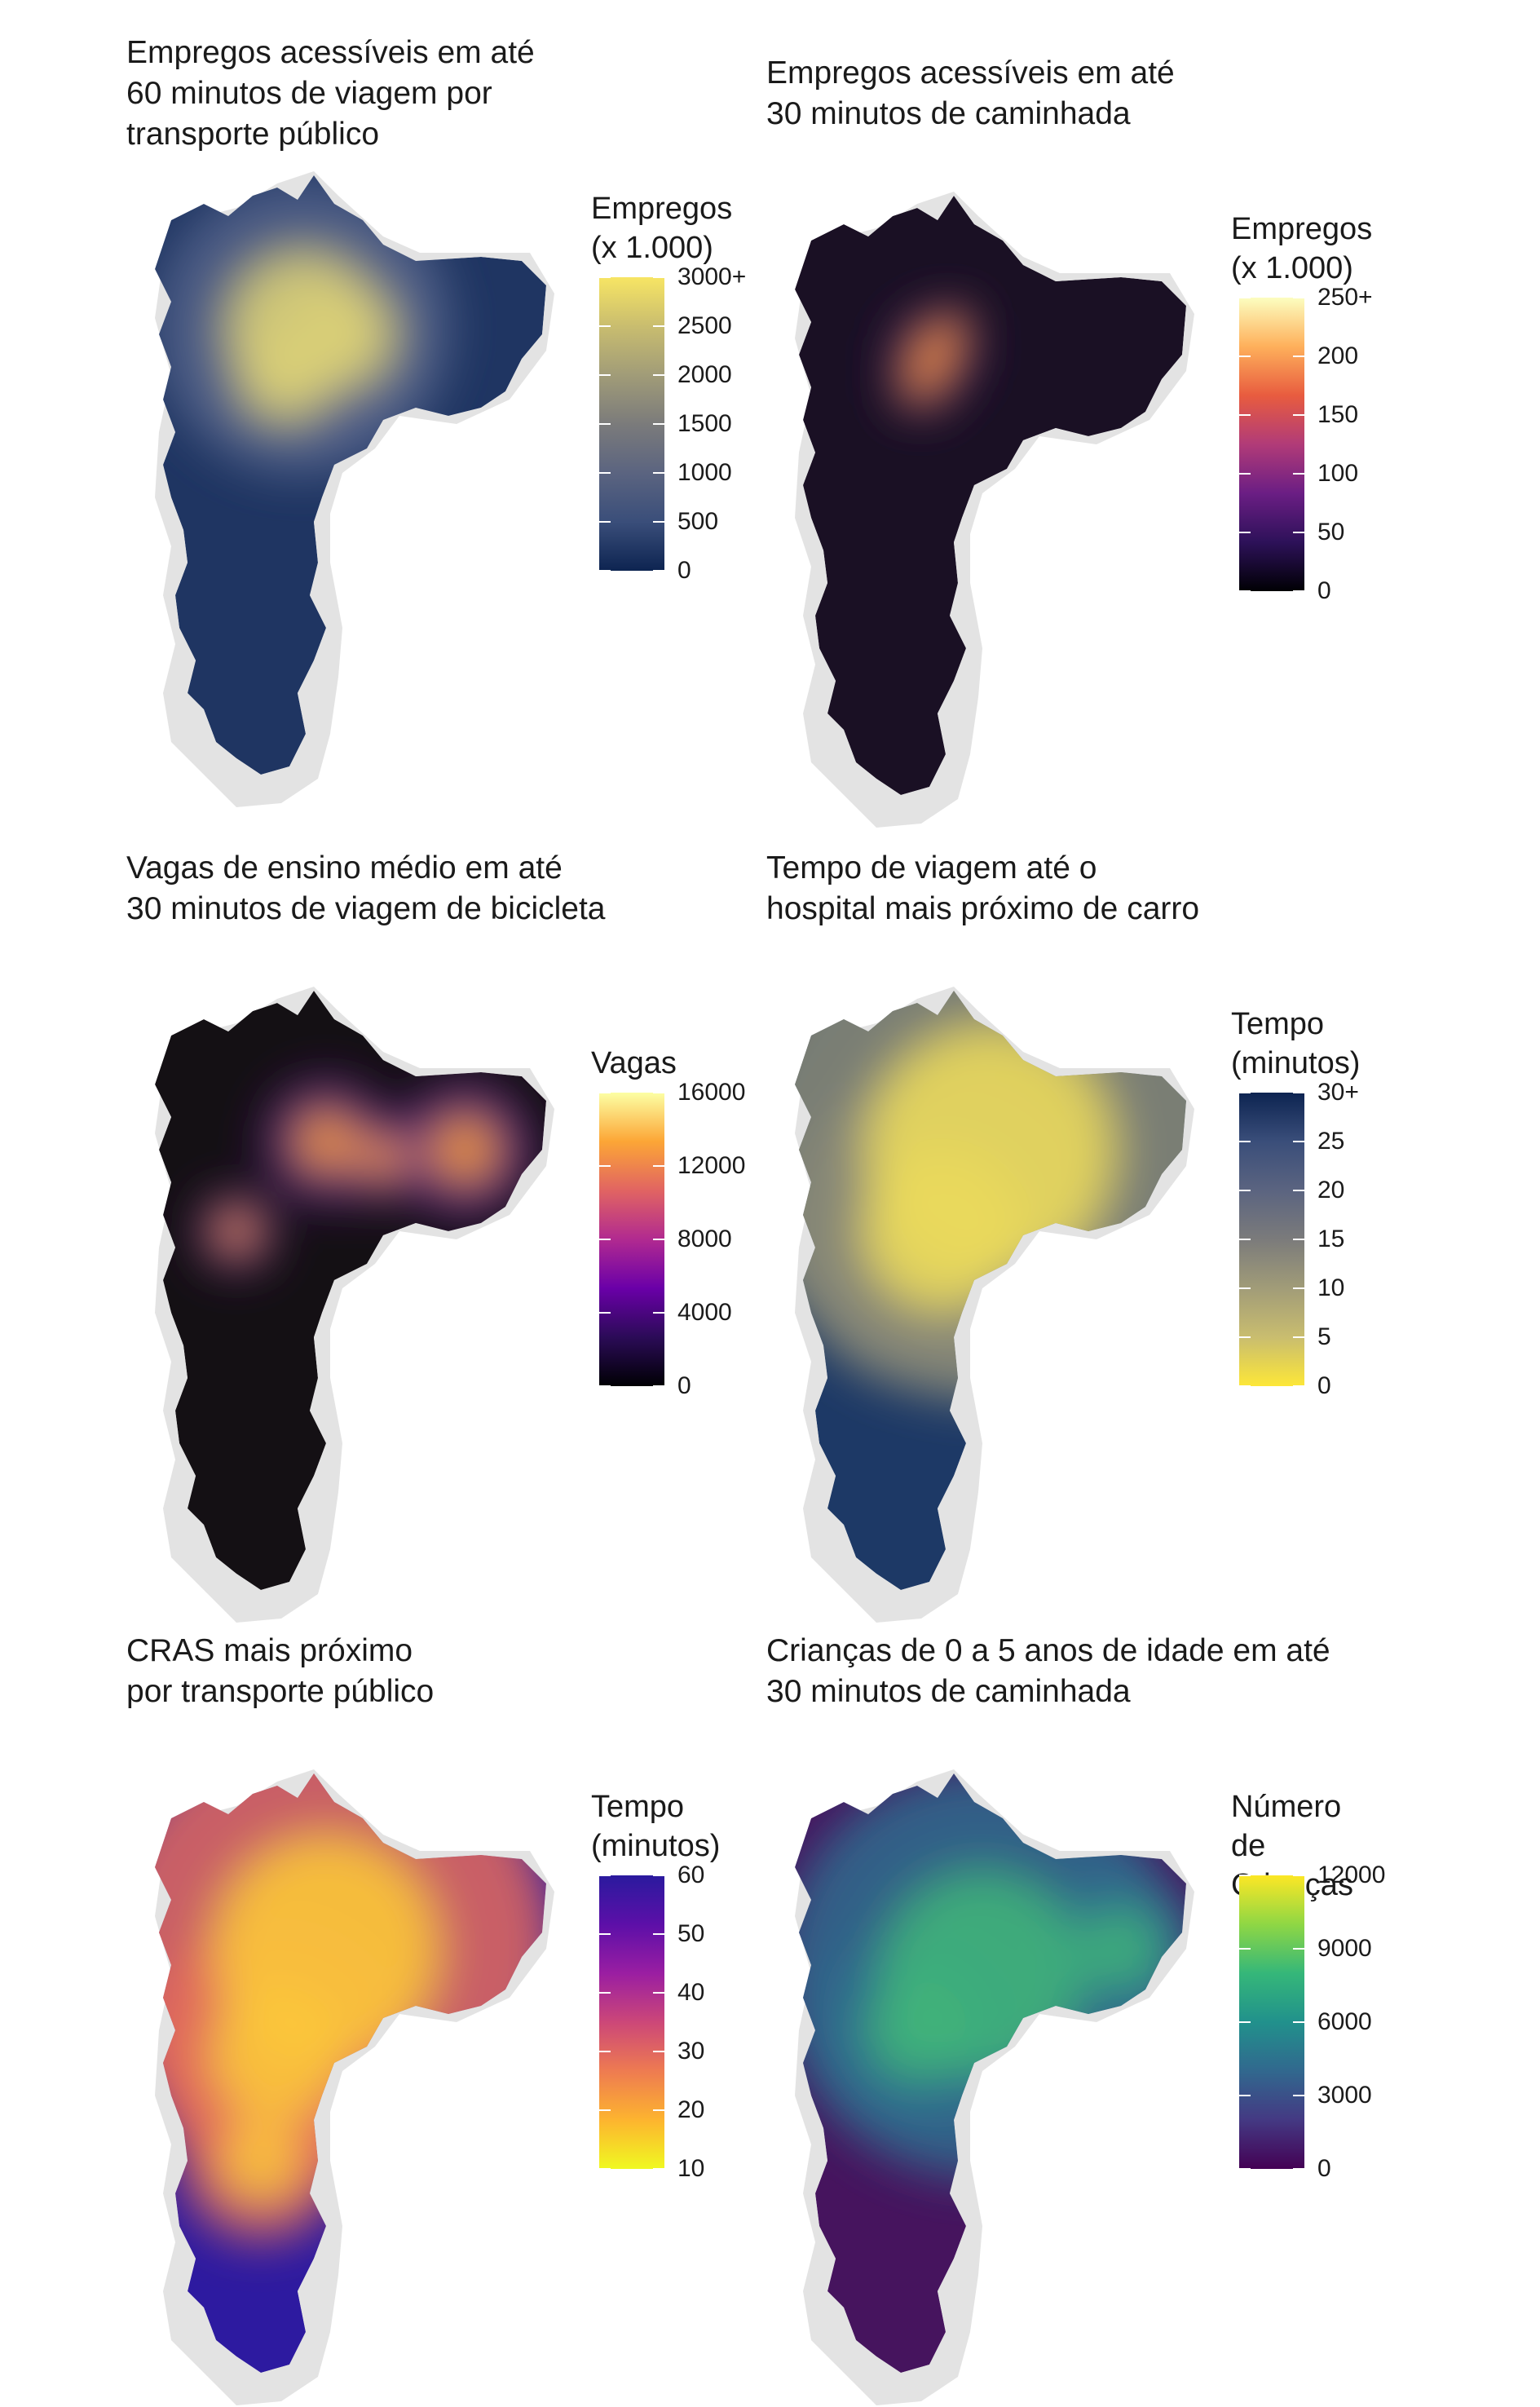 This screenshot has width=1540, height=2407. What do you see at coordinates (281, 1671) in the screenshot?
I see `panel-title: CRAS mais próximo por transporte público` at bounding box center [281, 1671].